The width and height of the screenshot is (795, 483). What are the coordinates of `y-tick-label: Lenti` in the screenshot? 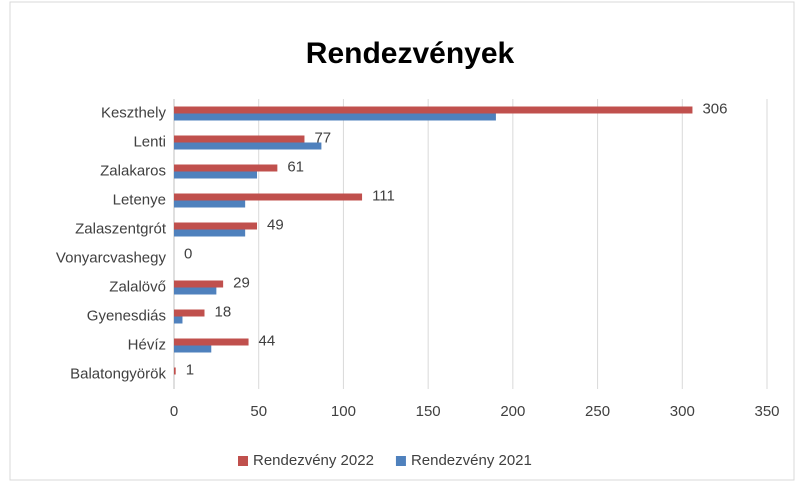 It's located at (149, 141).